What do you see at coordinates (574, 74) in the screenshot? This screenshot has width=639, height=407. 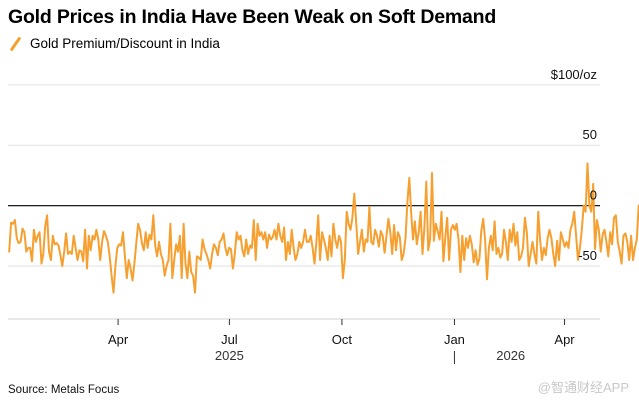 I see `y-tick-label: $100/oz` at bounding box center [574, 74].